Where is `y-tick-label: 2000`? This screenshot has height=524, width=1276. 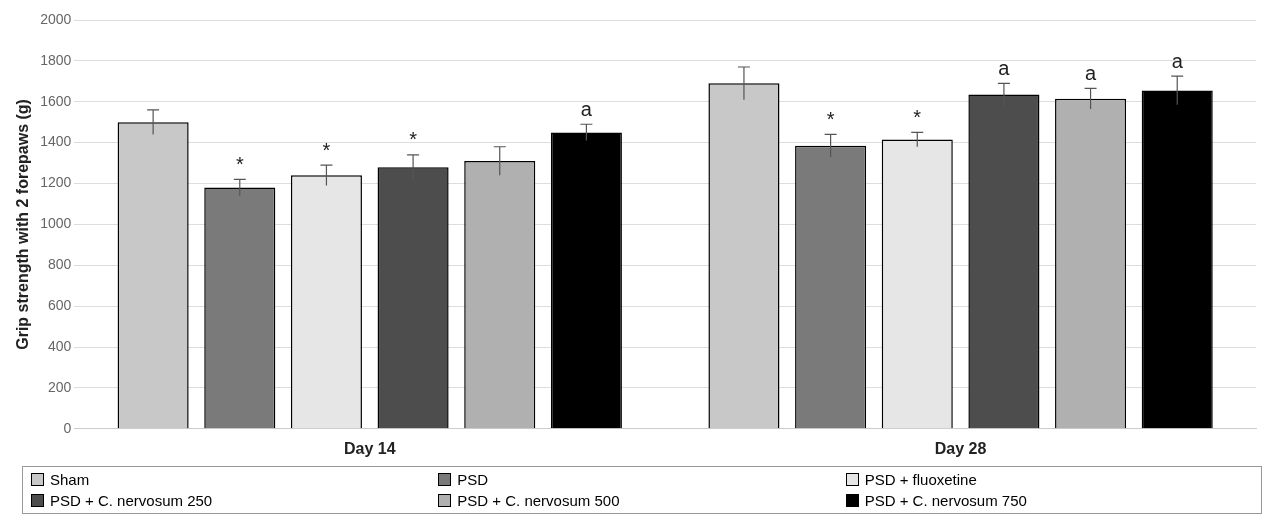
y-tick-label: 2000 is located at coordinates (56, 18).